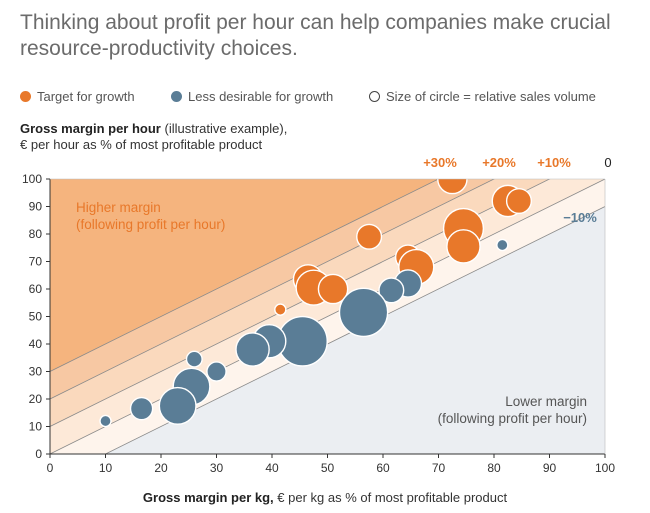 Image resolution: width=650 pixels, height=513 pixels. What do you see at coordinates (36, 427) in the screenshot?
I see `y-tick-label: 10` at bounding box center [36, 427].